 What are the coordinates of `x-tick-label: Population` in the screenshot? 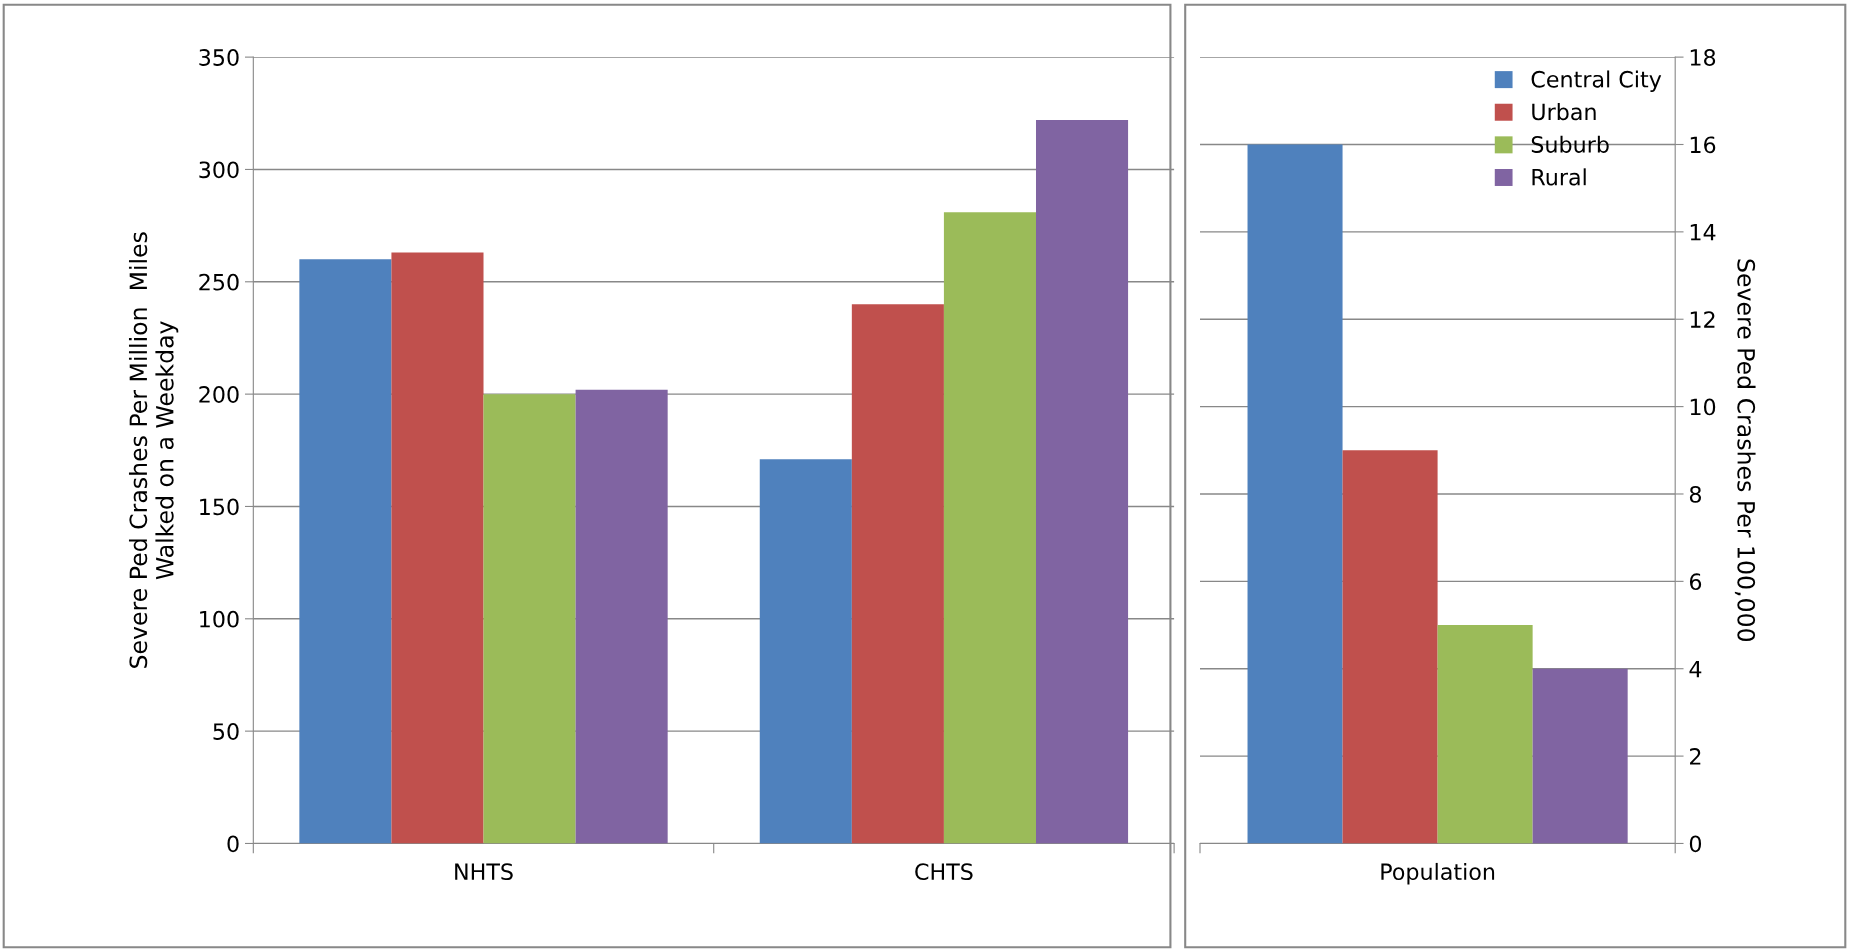 It's located at (1438, 873).